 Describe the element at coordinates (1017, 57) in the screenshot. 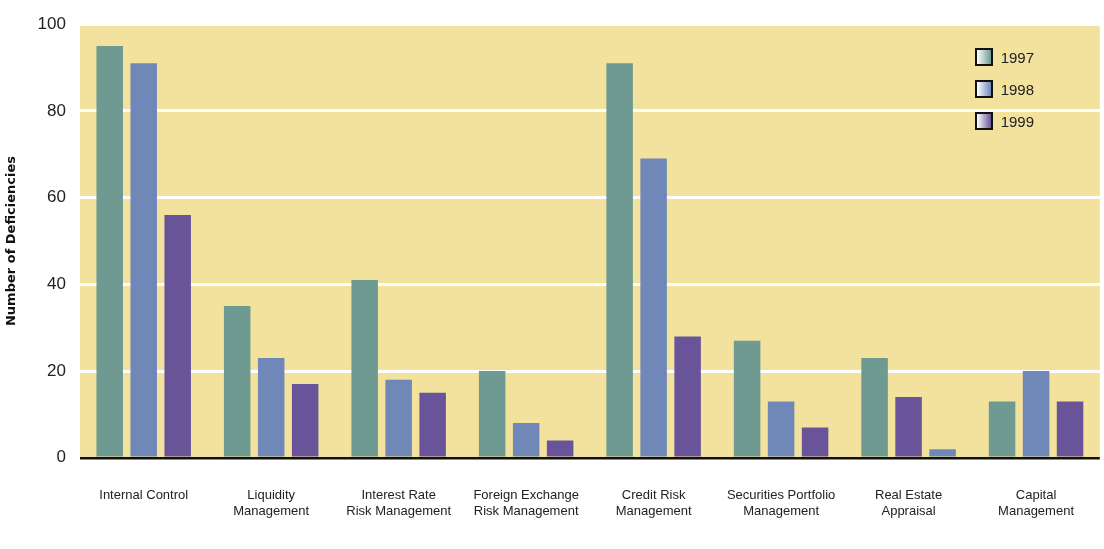

I see `legend-label: 1997` at that location.